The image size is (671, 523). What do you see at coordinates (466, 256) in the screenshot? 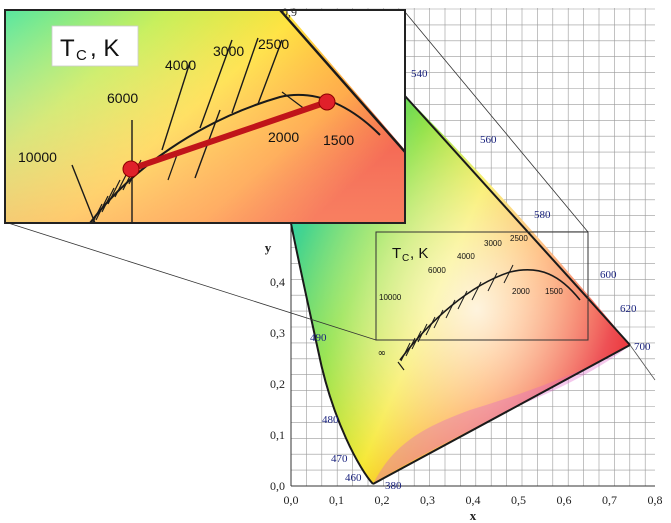
I see `small-temp-label-4000: 4000` at bounding box center [466, 256].